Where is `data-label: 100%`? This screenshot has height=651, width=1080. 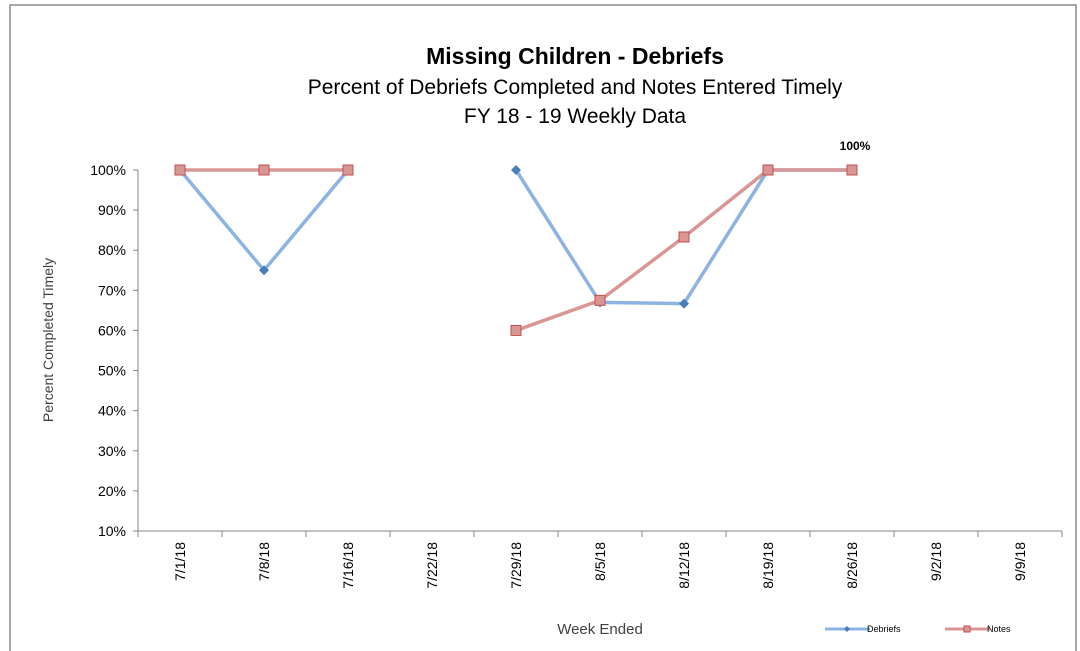
data-label: 100% is located at coordinates (855, 146).